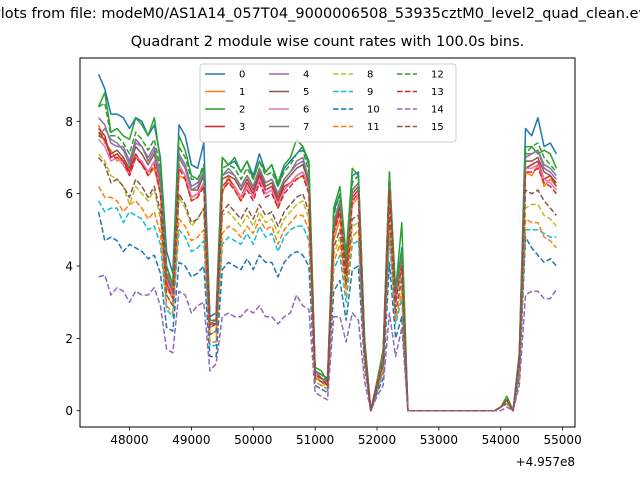 This screenshot has width=640, height=480. Describe the element at coordinates (377, 440) in the screenshot. I see `x-tick-label: 52000` at that location.